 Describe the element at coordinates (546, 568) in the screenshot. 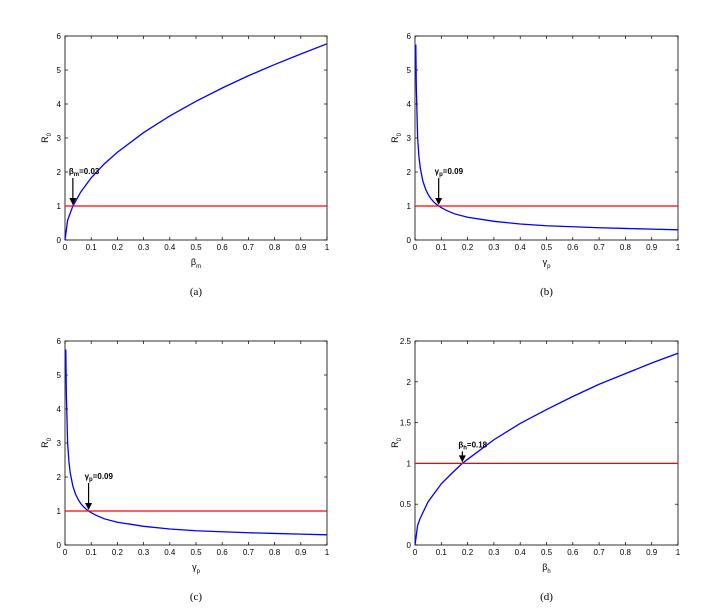

I see `x-axis-label: βh` at that location.